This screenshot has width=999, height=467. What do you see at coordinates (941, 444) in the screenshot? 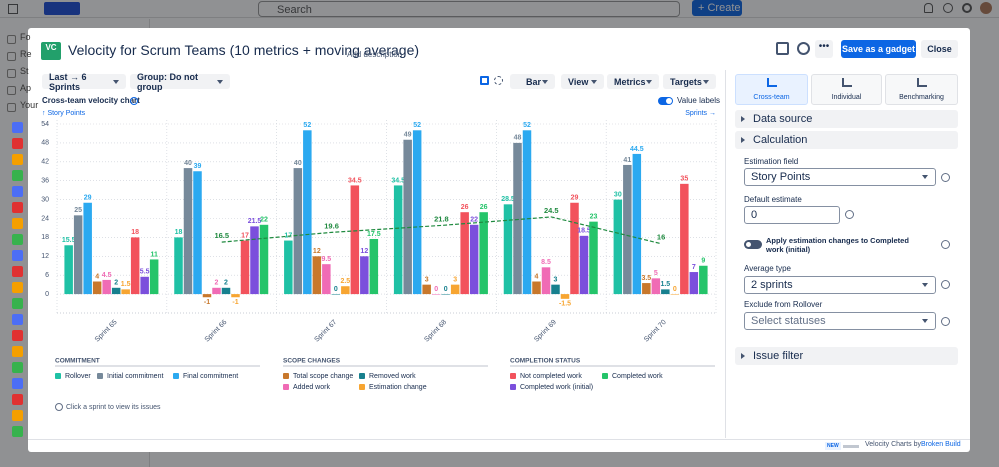
I see `footer-link: Broken Build` at bounding box center [941, 444].